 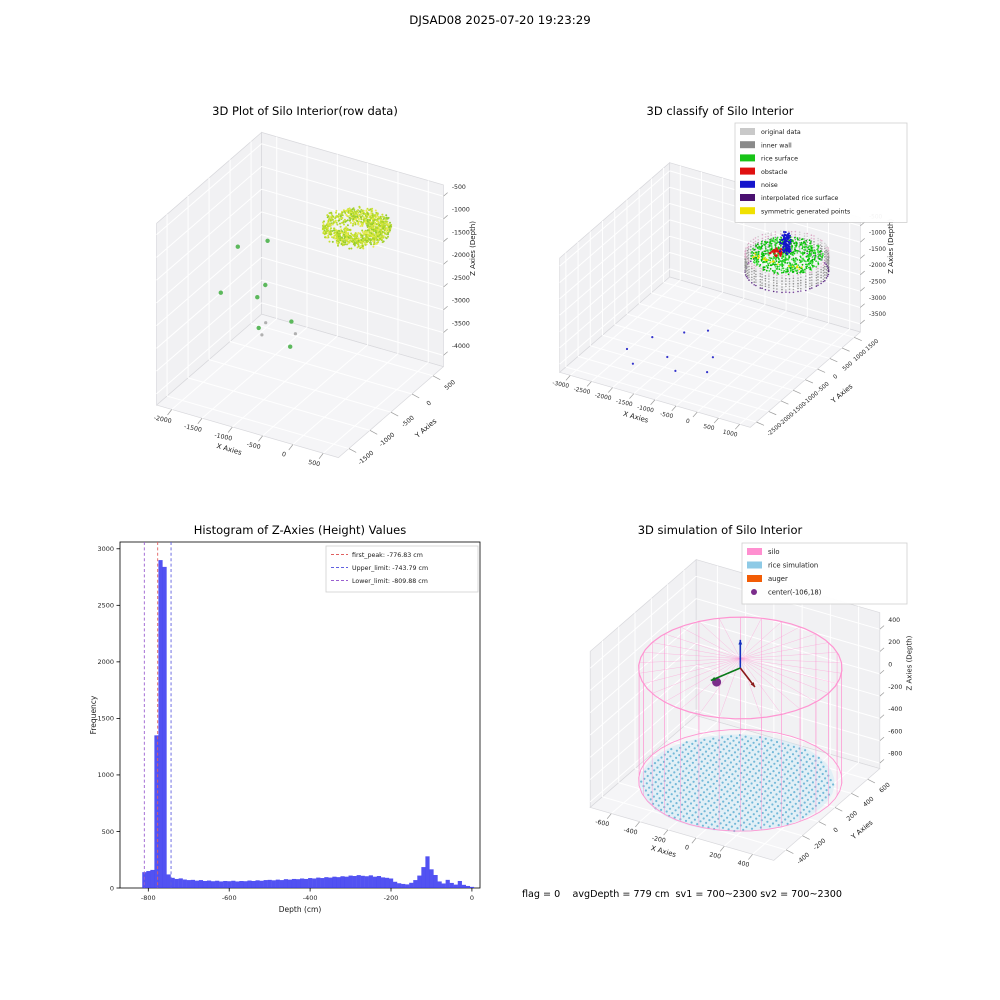 What do you see at coordinates (805, 211) in the screenshot?
I see `svg-text: symmetric generated points` at bounding box center [805, 211].